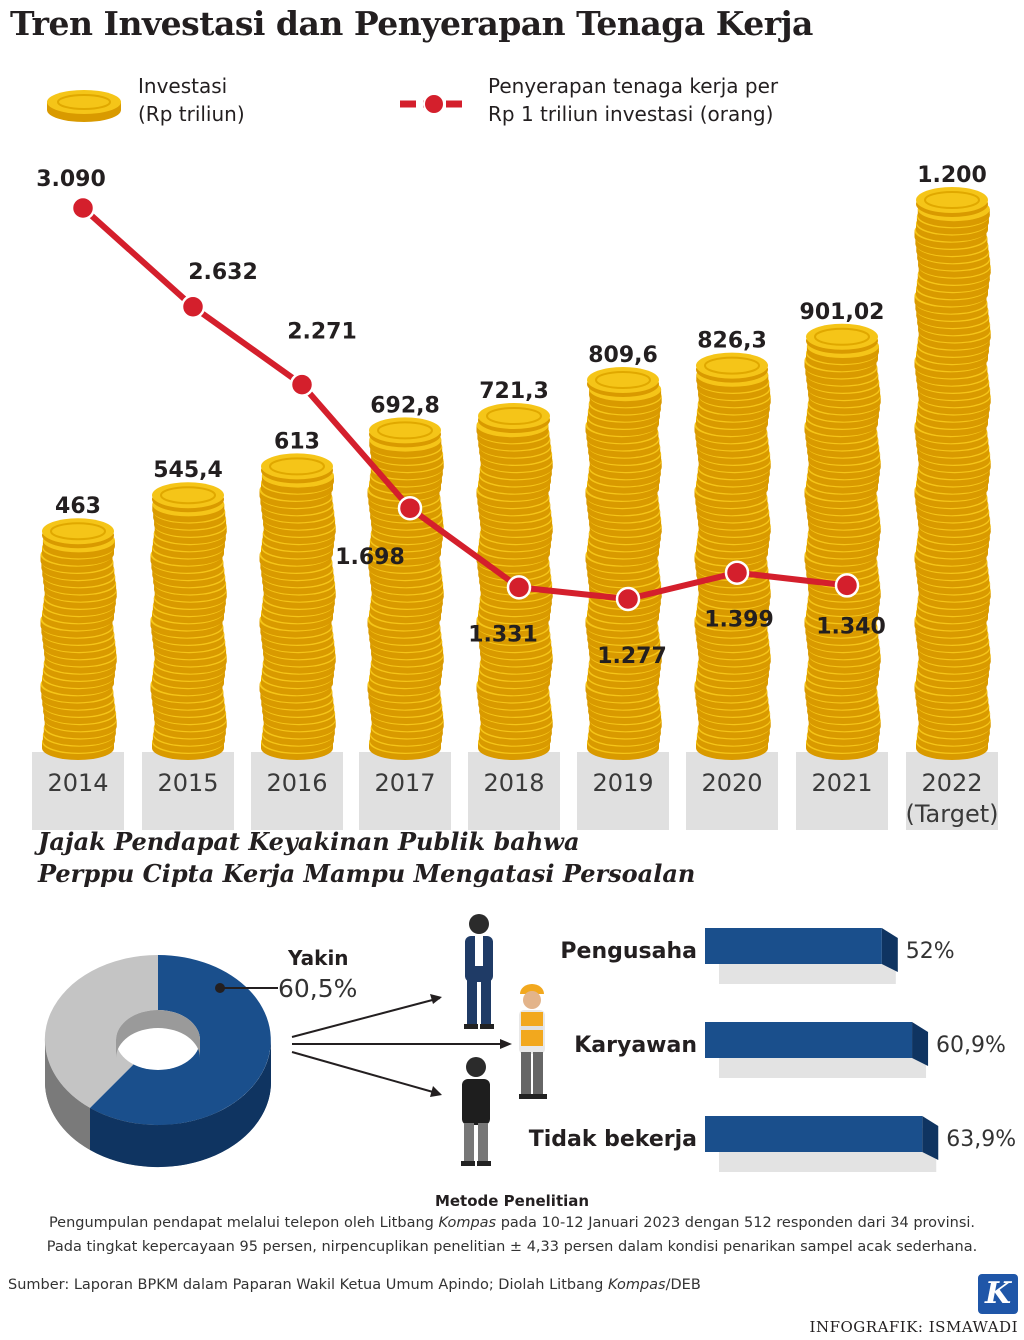 Image resolution: width=1024 pixels, height=1340 pixels. Describe the element at coordinates (322, 332) in the screenshot. I see `line-value-label: 2.271` at that location.